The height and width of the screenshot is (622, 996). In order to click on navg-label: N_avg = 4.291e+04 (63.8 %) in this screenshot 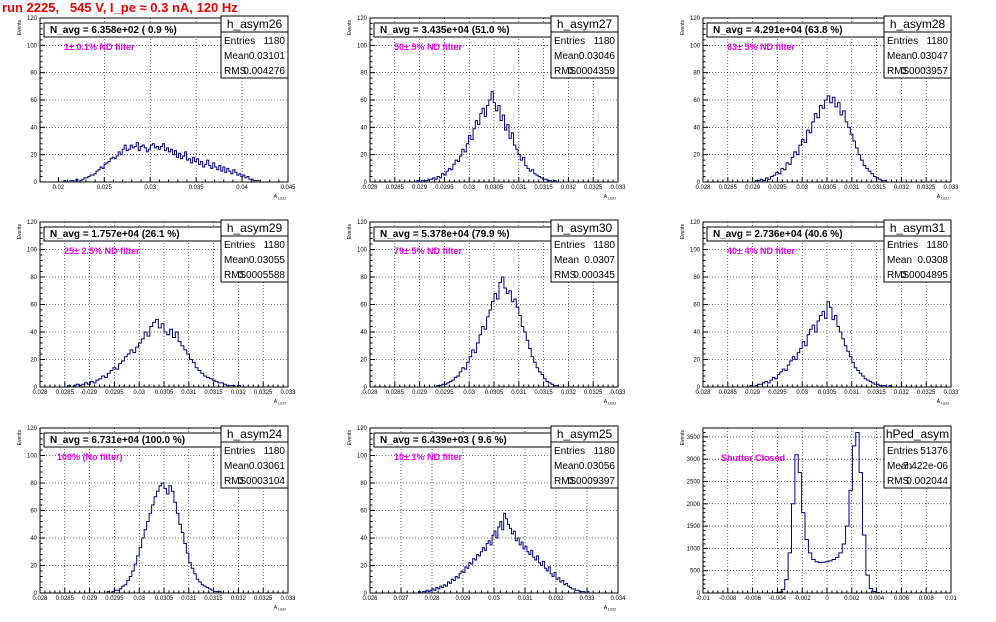, I will do `click(778, 30)`.